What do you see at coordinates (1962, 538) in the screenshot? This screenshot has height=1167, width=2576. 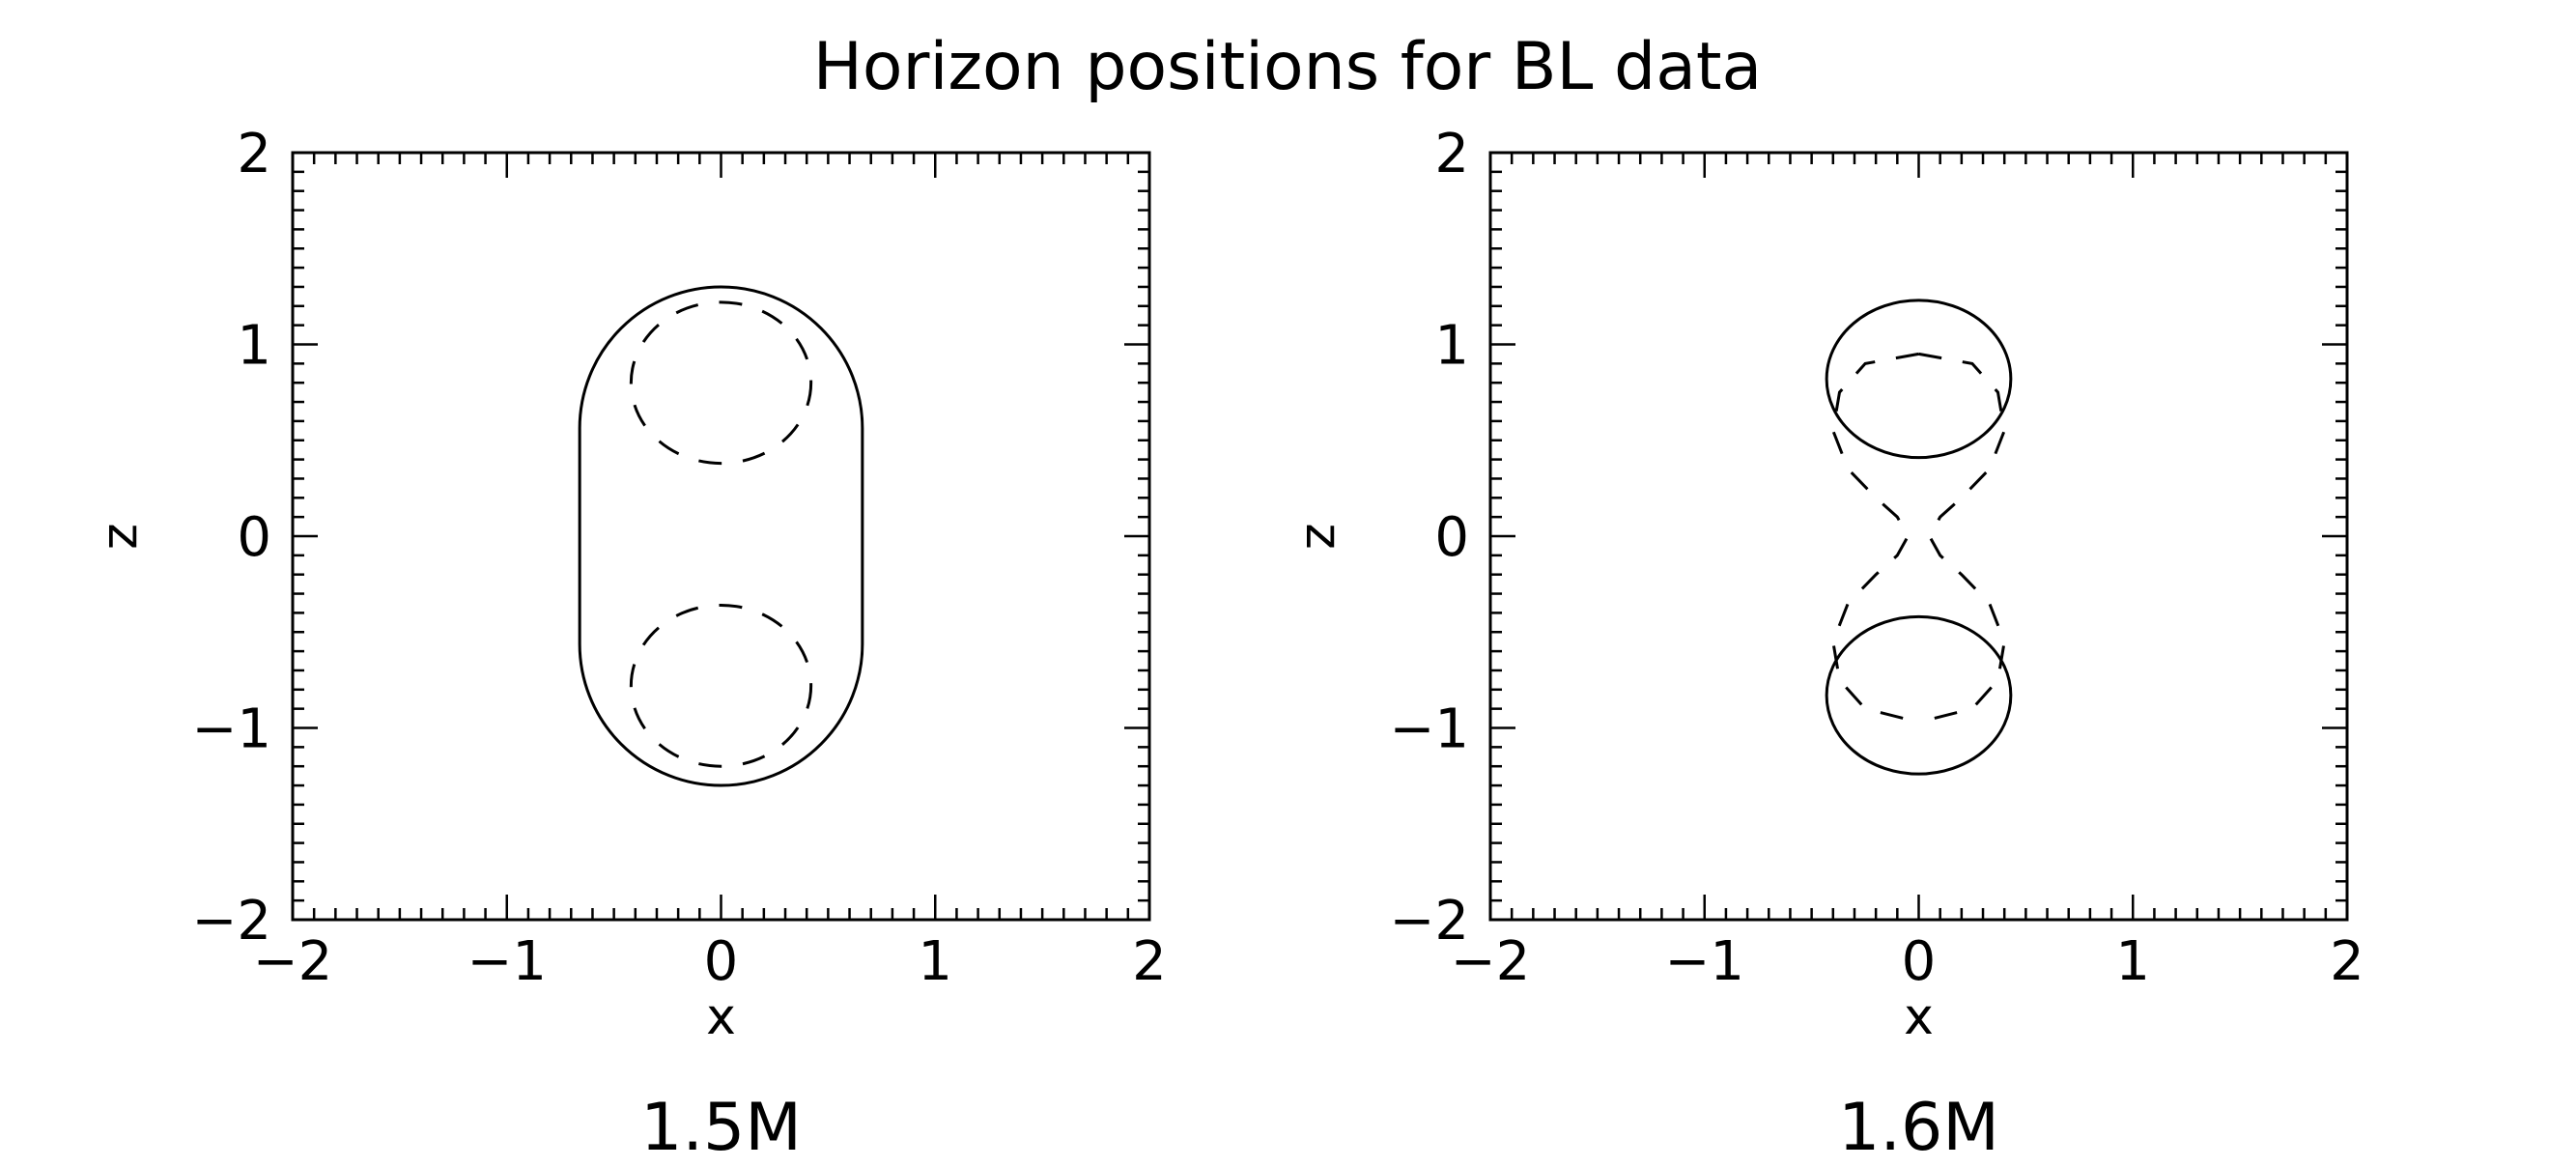 I see `dashed-horizon-right` at bounding box center [1962, 538].